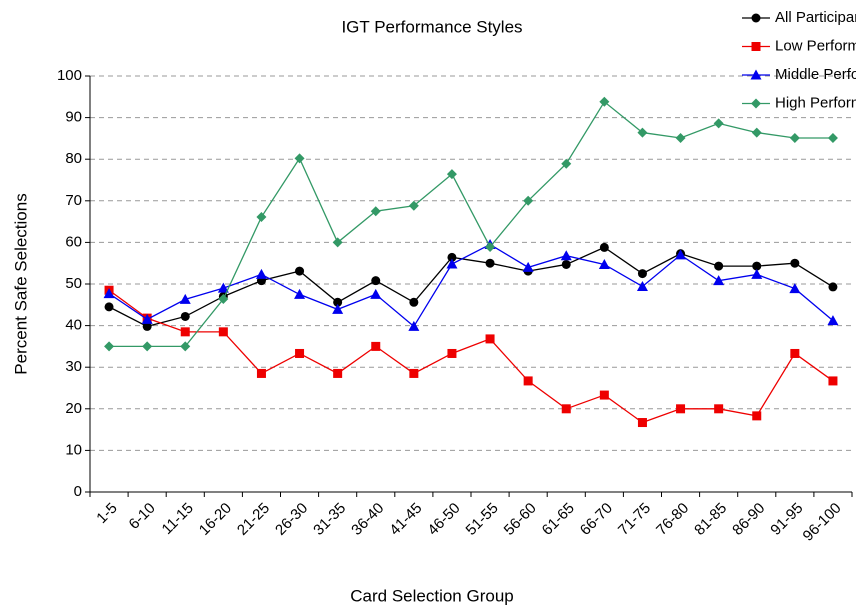 Image resolution: width=856 pixels, height=609 pixels. What do you see at coordinates (142, 516) in the screenshot?
I see `x-tick-label: 6-10` at bounding box center [142, 516].